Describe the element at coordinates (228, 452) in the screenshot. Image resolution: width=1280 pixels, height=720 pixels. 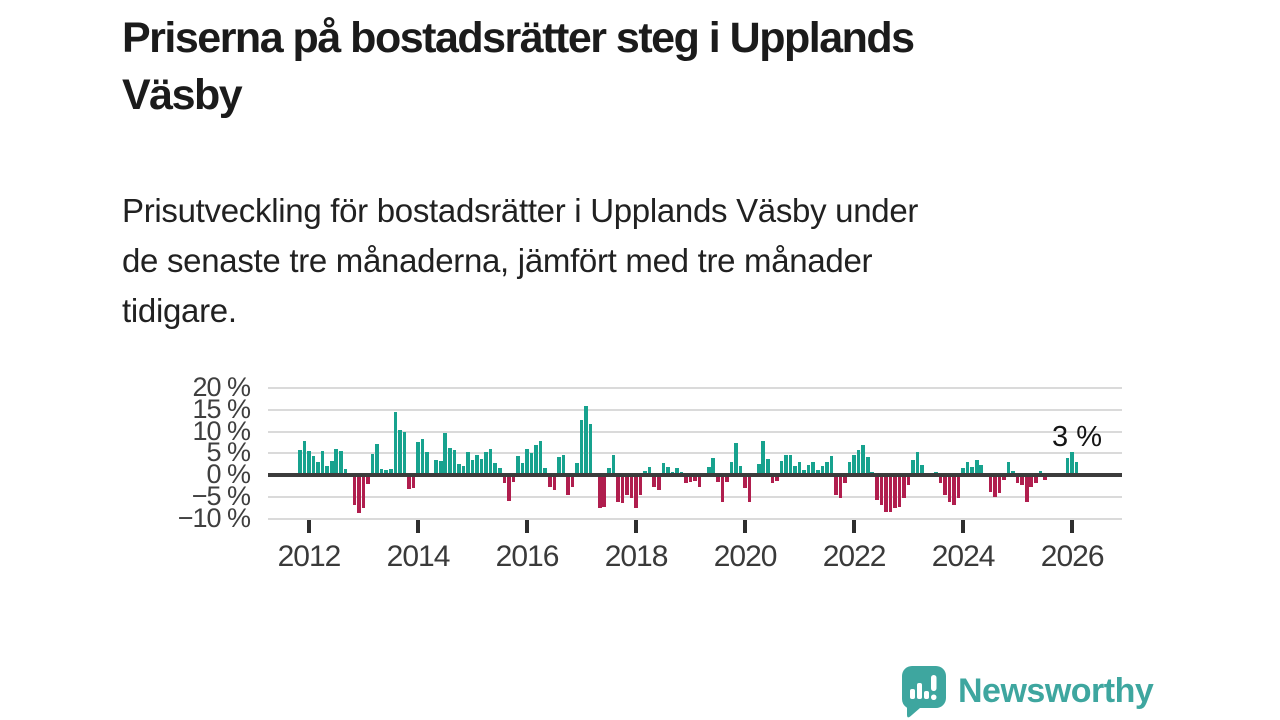
I see `y-axis-label: 5 %` at that location.